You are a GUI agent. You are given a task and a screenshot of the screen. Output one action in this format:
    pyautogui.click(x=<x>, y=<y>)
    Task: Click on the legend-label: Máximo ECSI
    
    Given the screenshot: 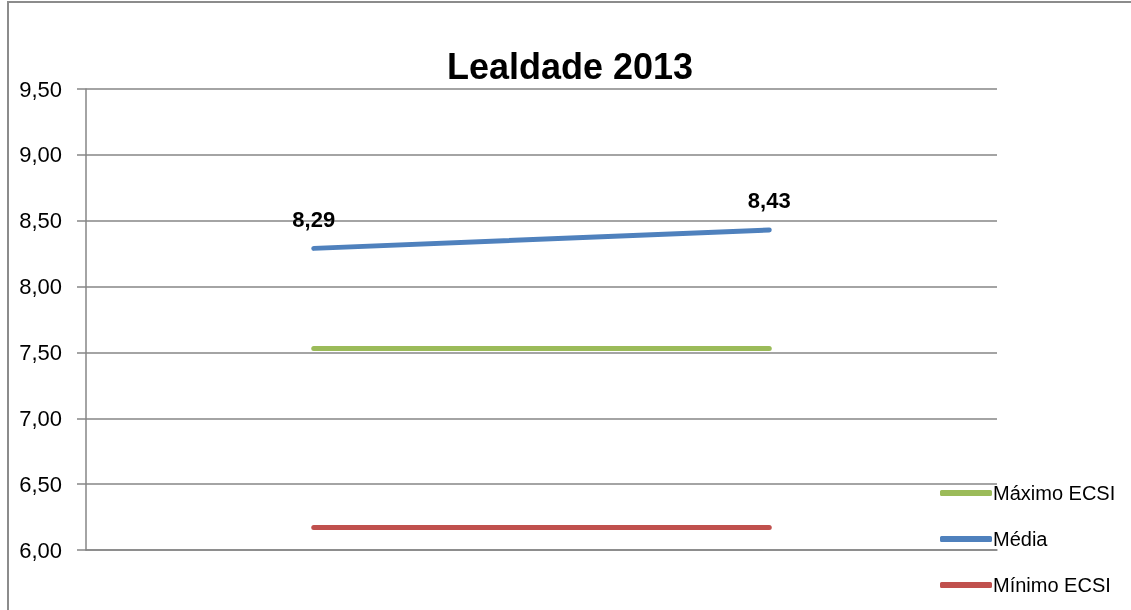 What is the action you would take?
    pyautogui.click(x=1054, y=493)
    